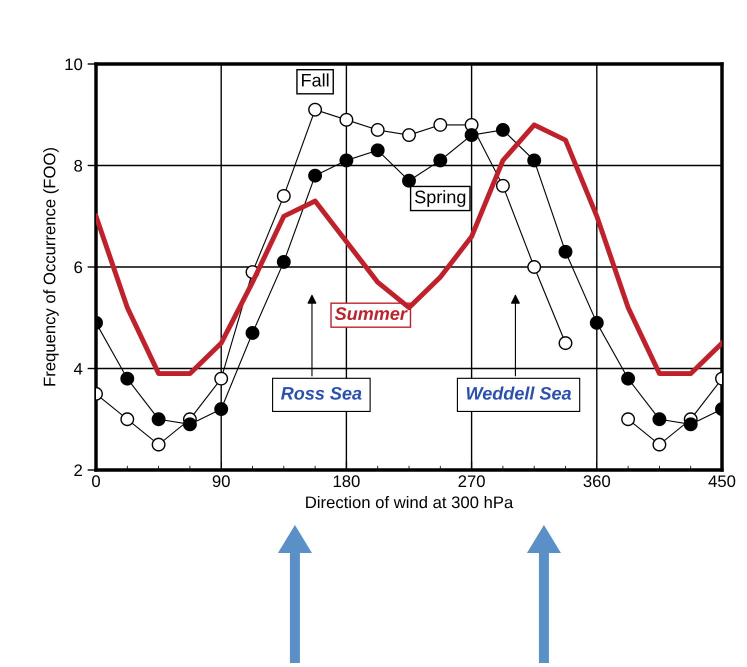  What do you see at coordinates (78, 267) in the screenshot?
I see `y-tick-label: 6` at bounding box center [78, 267].